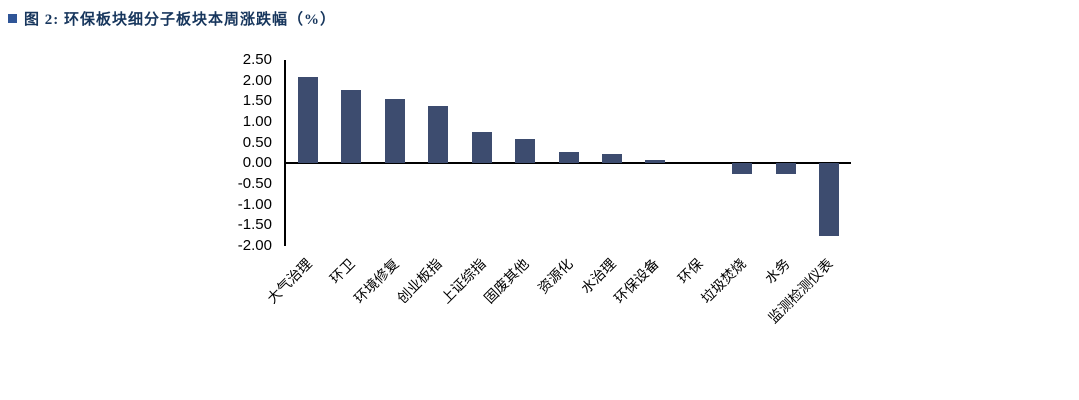 The image size is (1079, 400). What do you see at coordinates (12, 18) in the screenshot?
I see `bullet-marker-icon` at bounding box center [12, 18].